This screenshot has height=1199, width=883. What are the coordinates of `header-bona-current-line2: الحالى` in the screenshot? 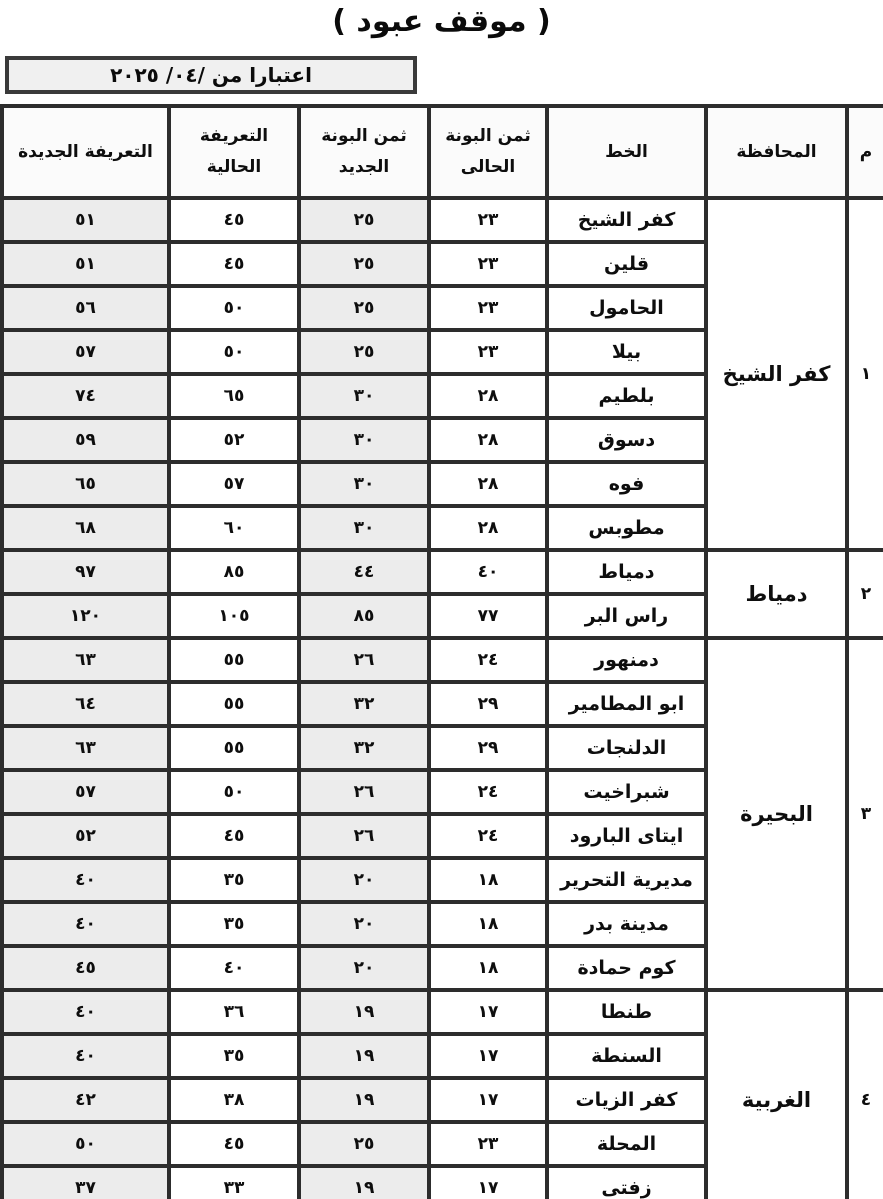 It's located at (488, 167).